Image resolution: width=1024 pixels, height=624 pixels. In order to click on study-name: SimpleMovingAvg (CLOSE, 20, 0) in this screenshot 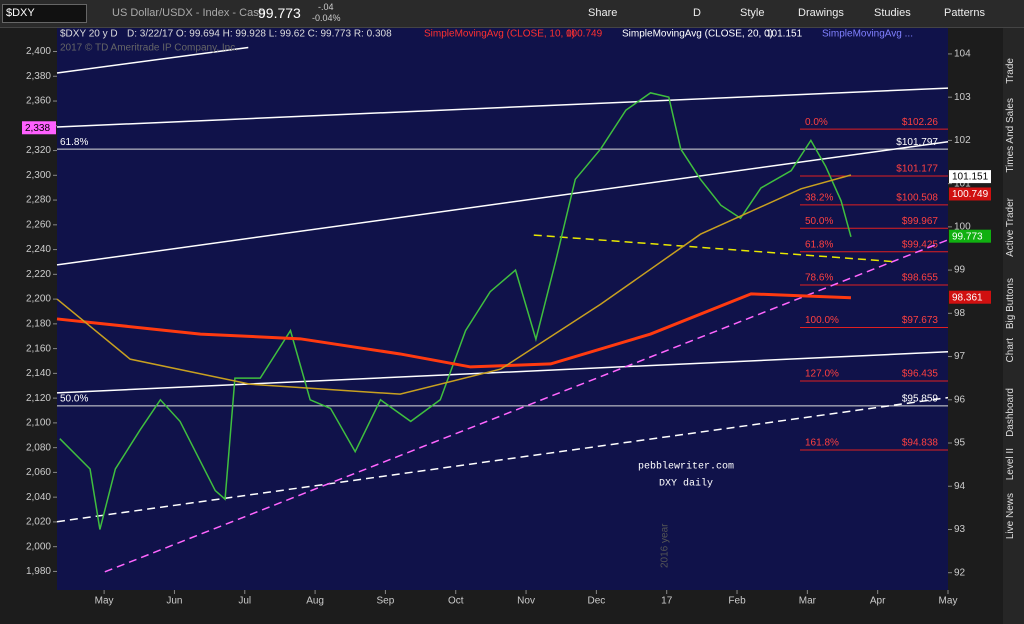, I will do `click(697, 34)`.